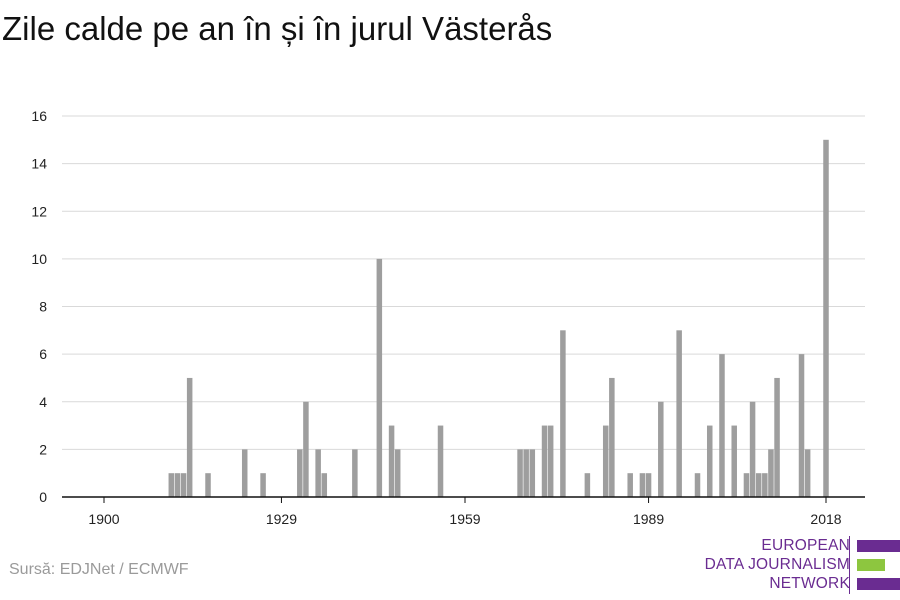 The width and height of the screenshot is (900, 600). I want to click on x-tick-label: 2018, so click(825, 519).